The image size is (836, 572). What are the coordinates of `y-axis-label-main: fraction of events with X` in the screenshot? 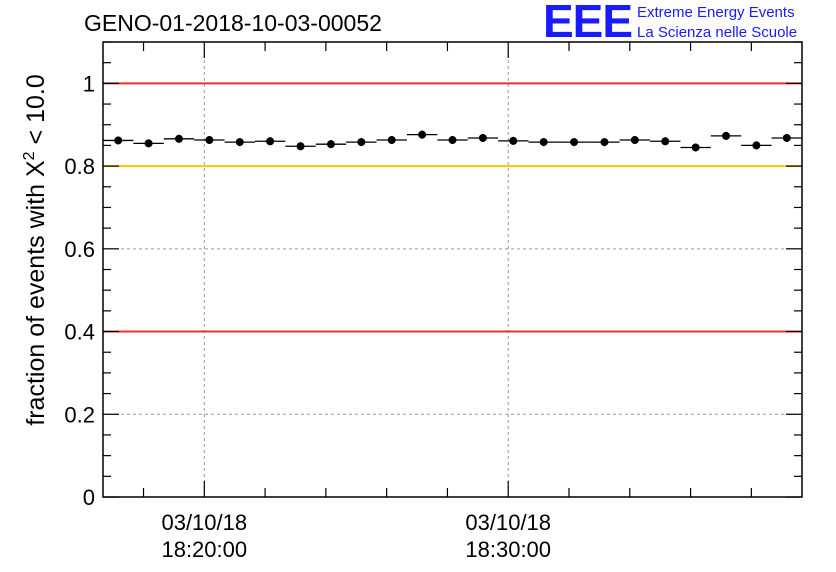 It's located at (36, 293).